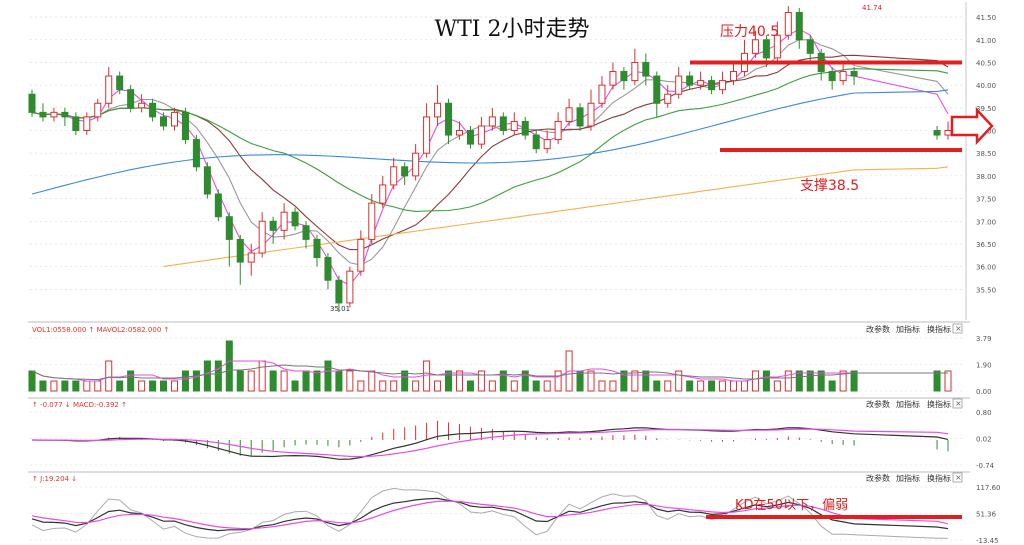  I want to click on price-tick-label: 41.00, so click(986, 41).